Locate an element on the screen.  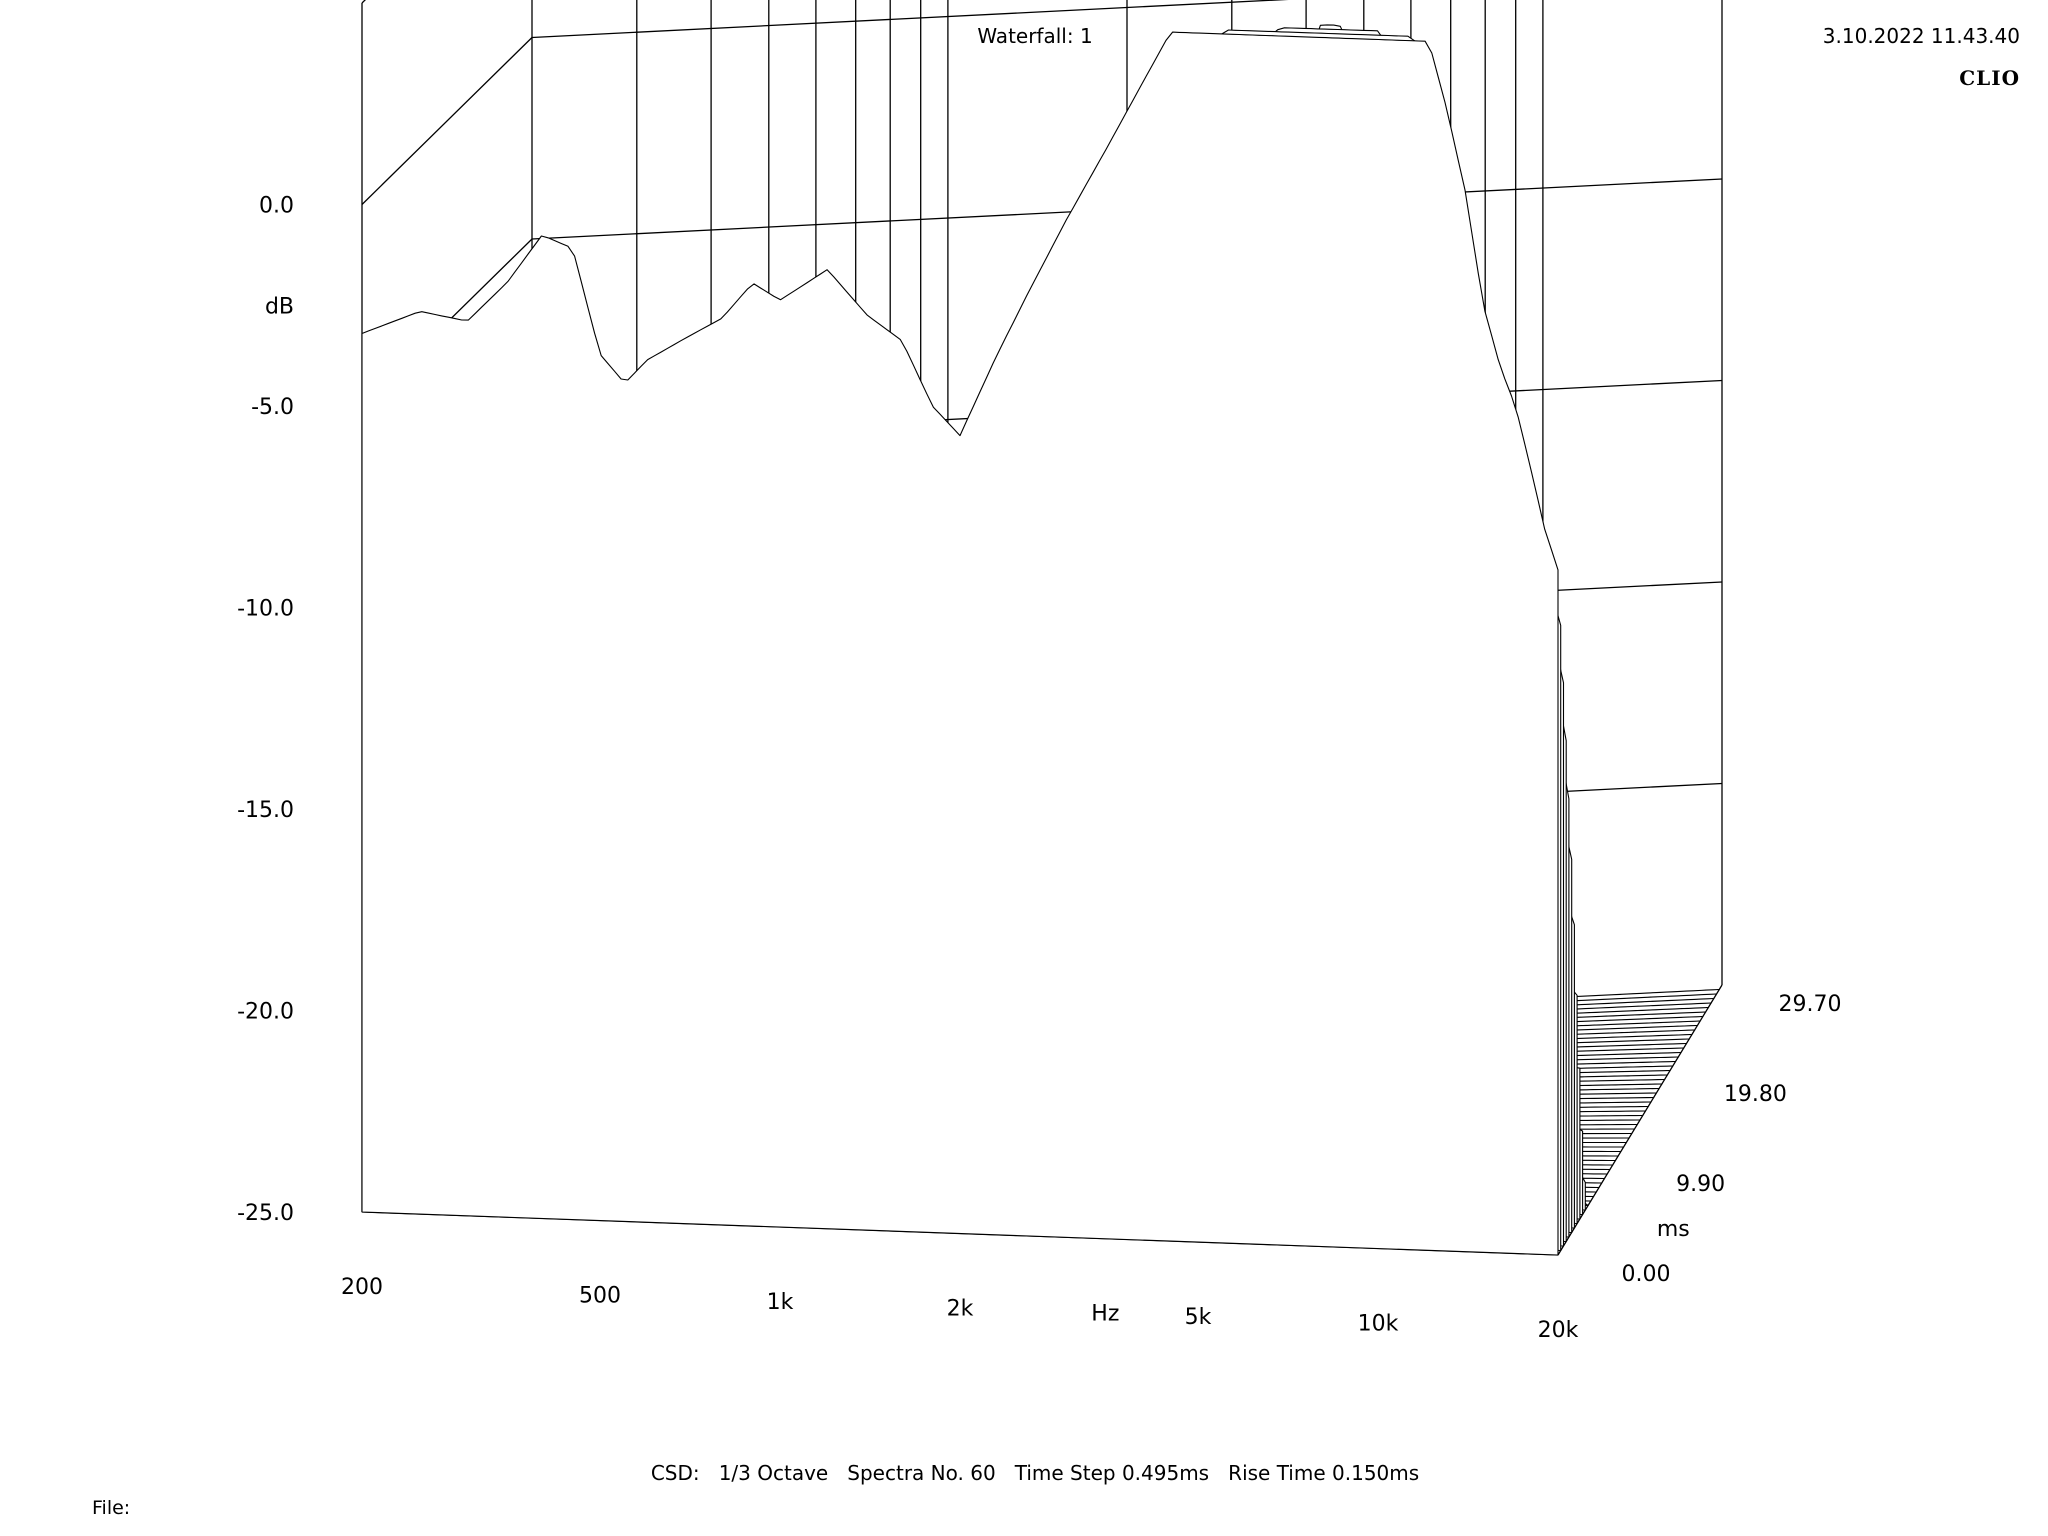
x-tick-label: 500 is located at coordinates (600, 1296).